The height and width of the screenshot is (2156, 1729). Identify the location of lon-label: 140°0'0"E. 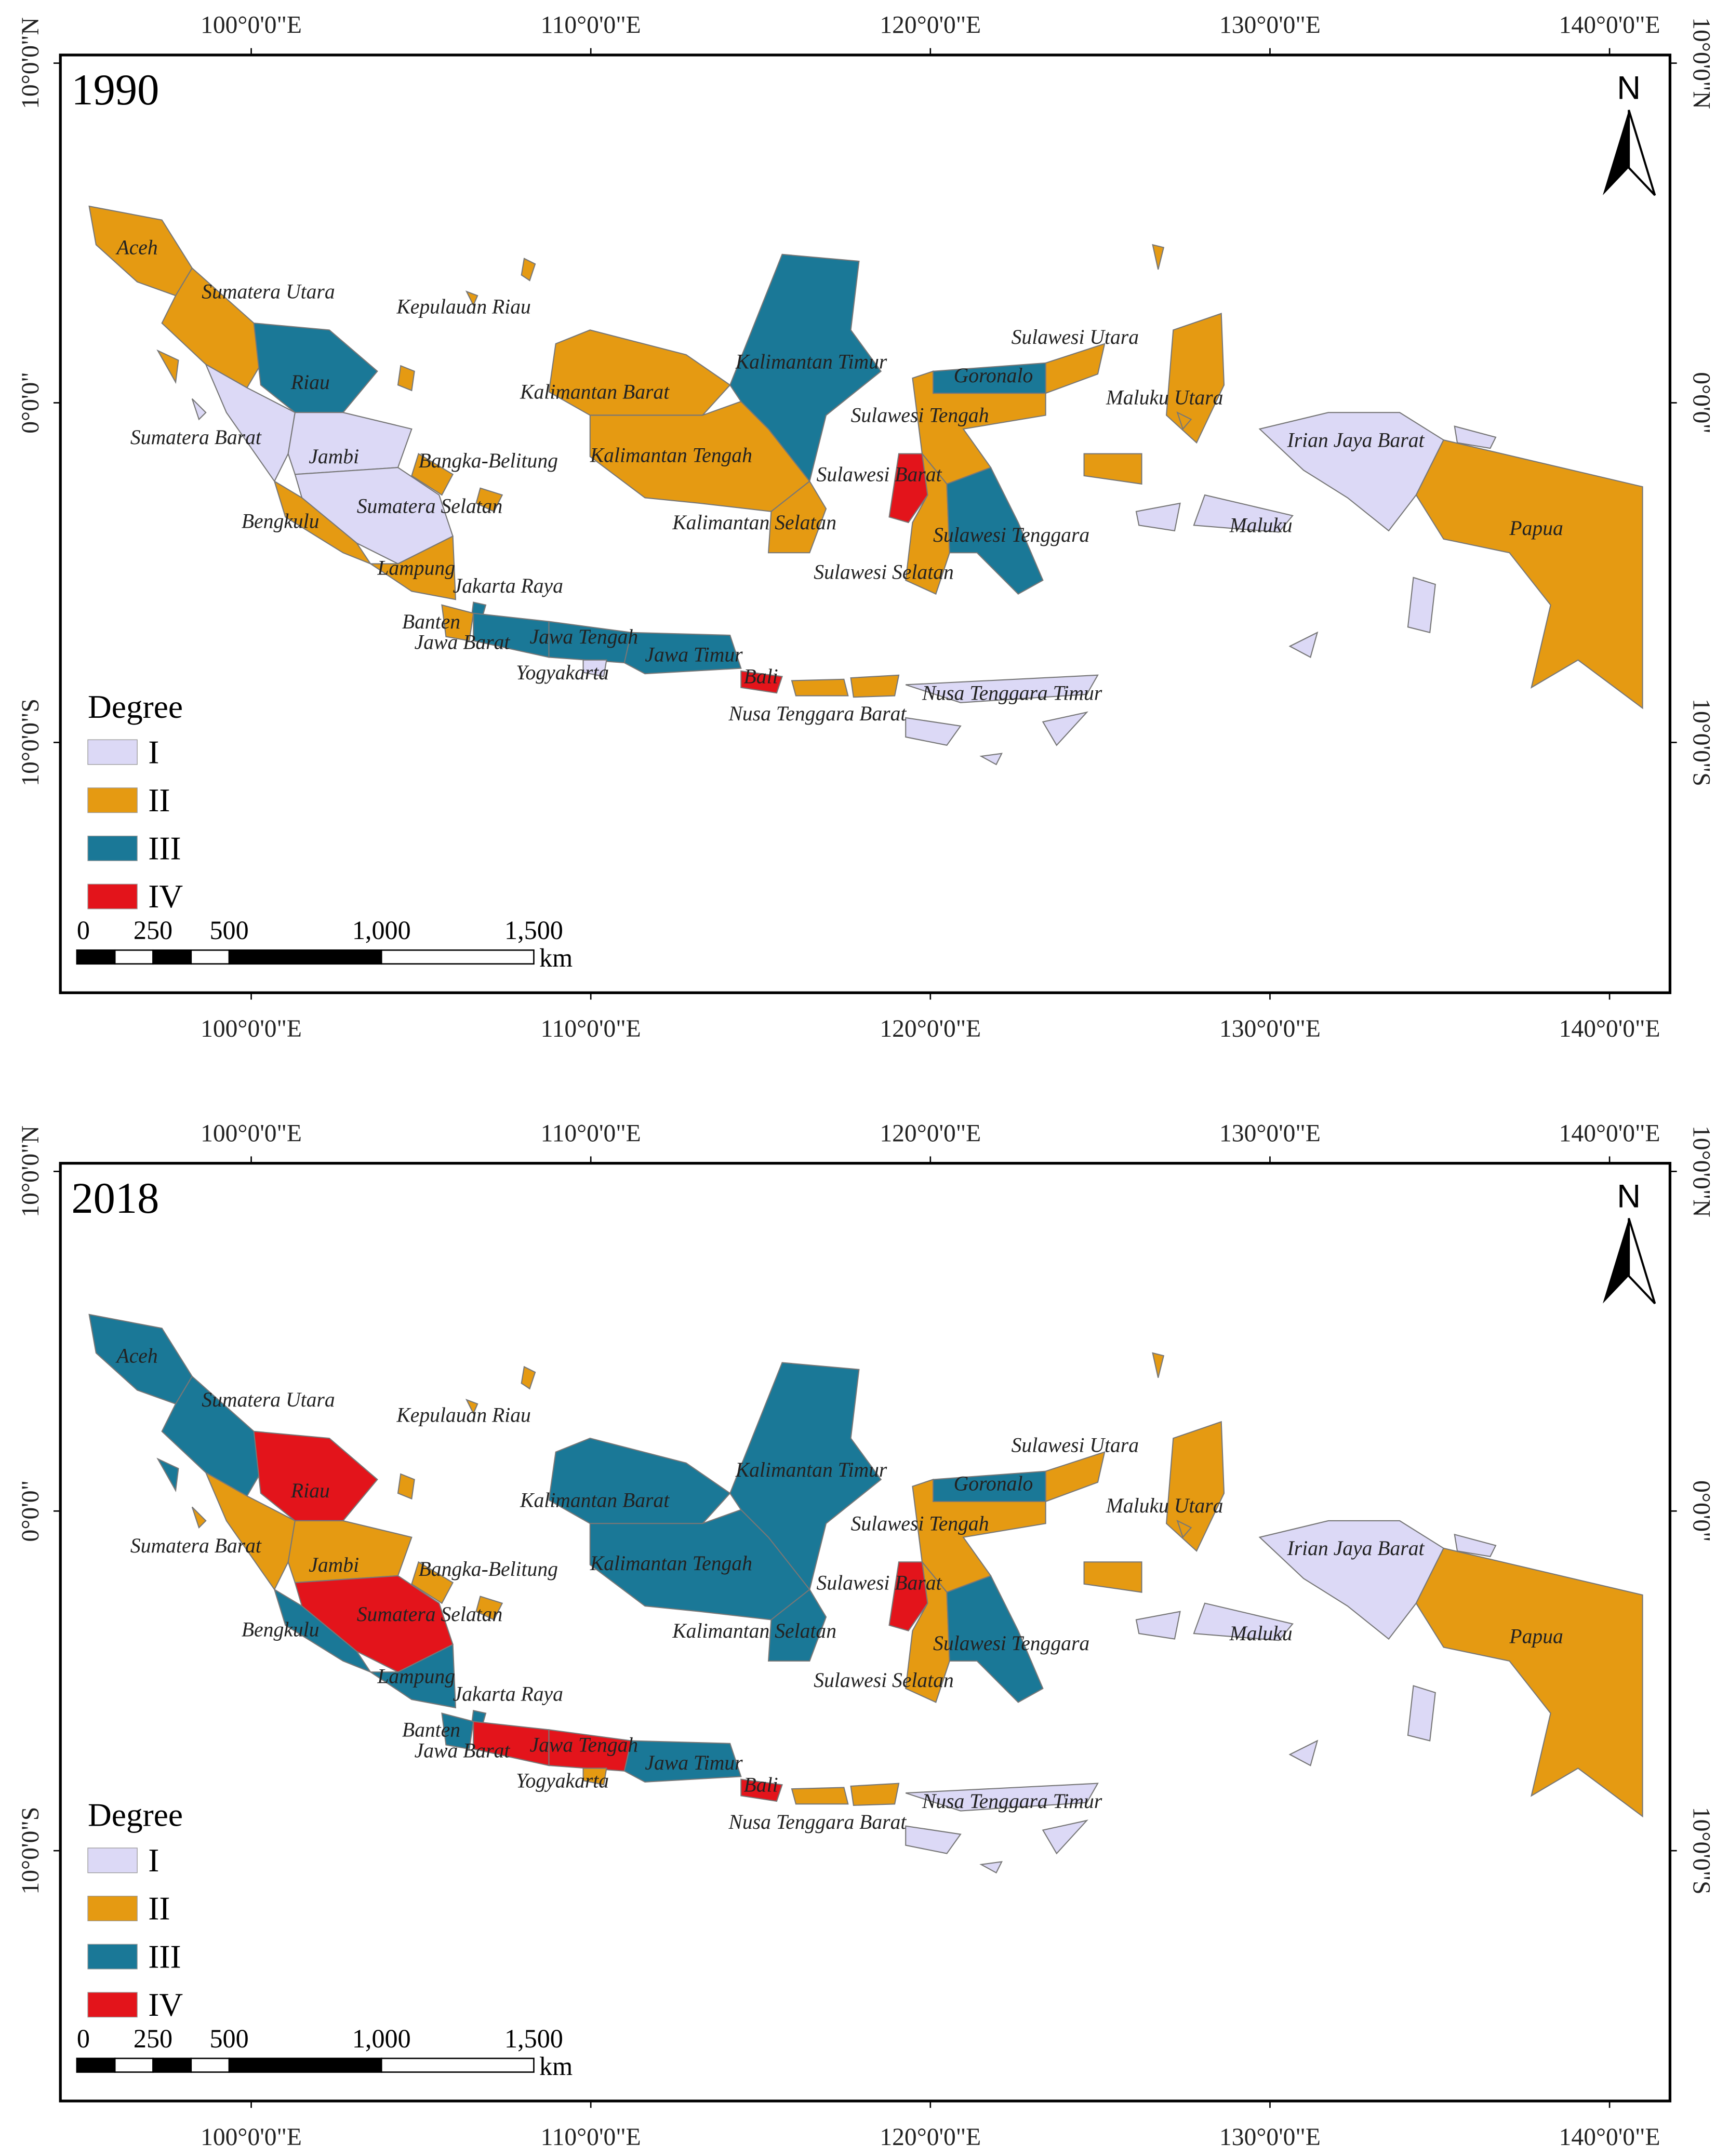
(1609, 24).